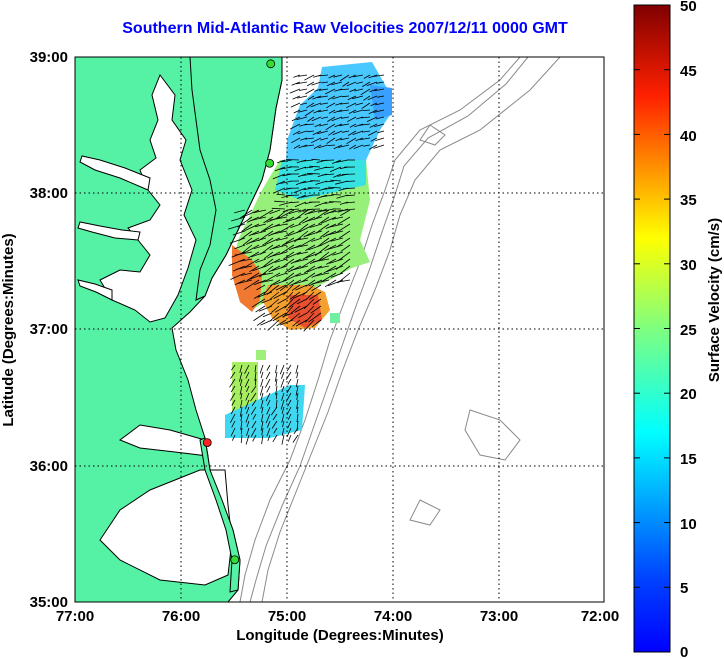 Image resolution: width=724 pixels, height=659 pixels. What do you see at coordinates (95, 290) in the screenshot?
I see `james-river` at bounding box center [95, 290].